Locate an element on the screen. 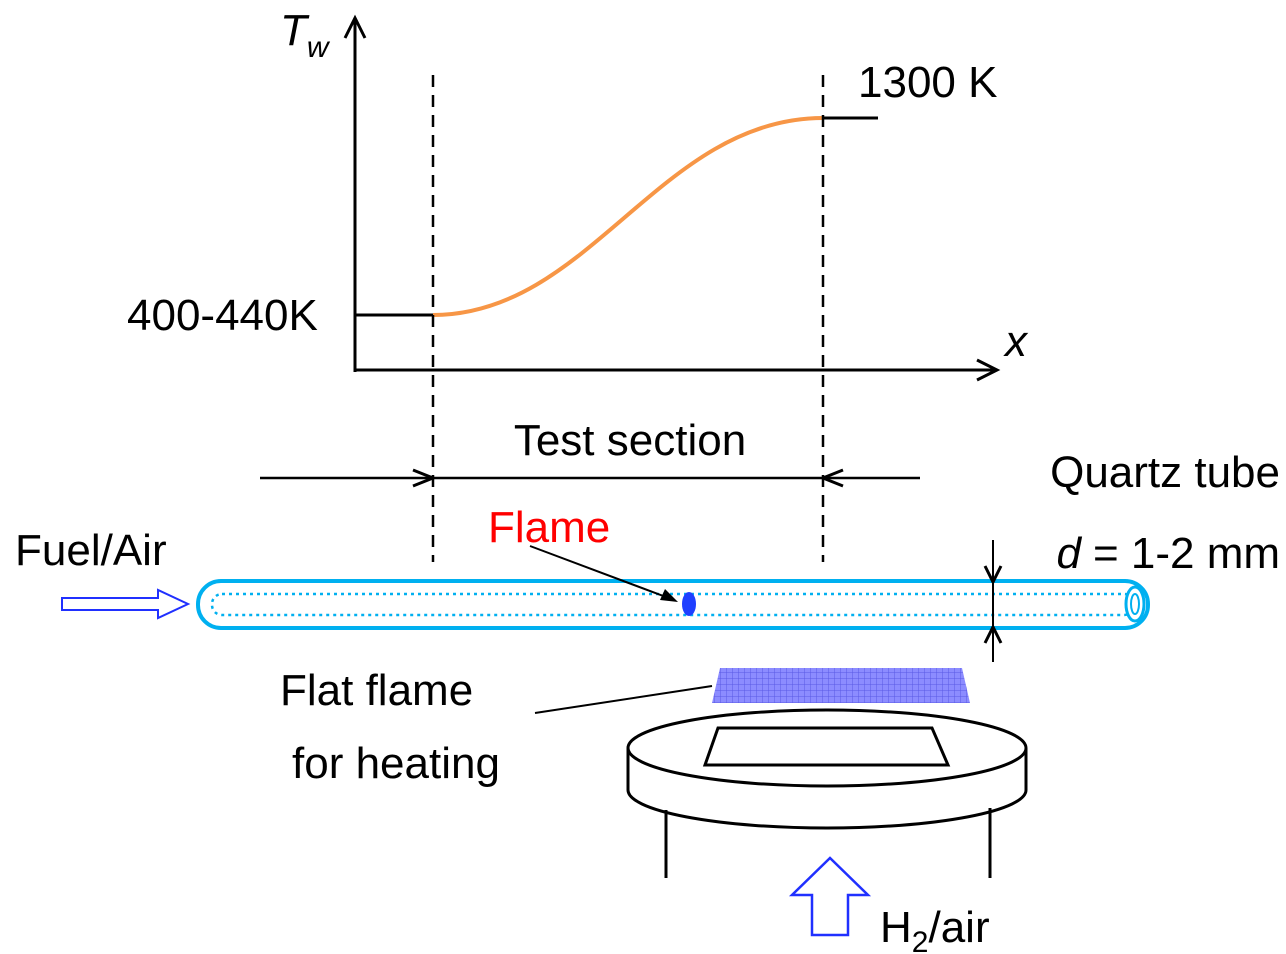 The width and height of the screenshot is (1286, 954). flame is located at coordinates (689, 604).